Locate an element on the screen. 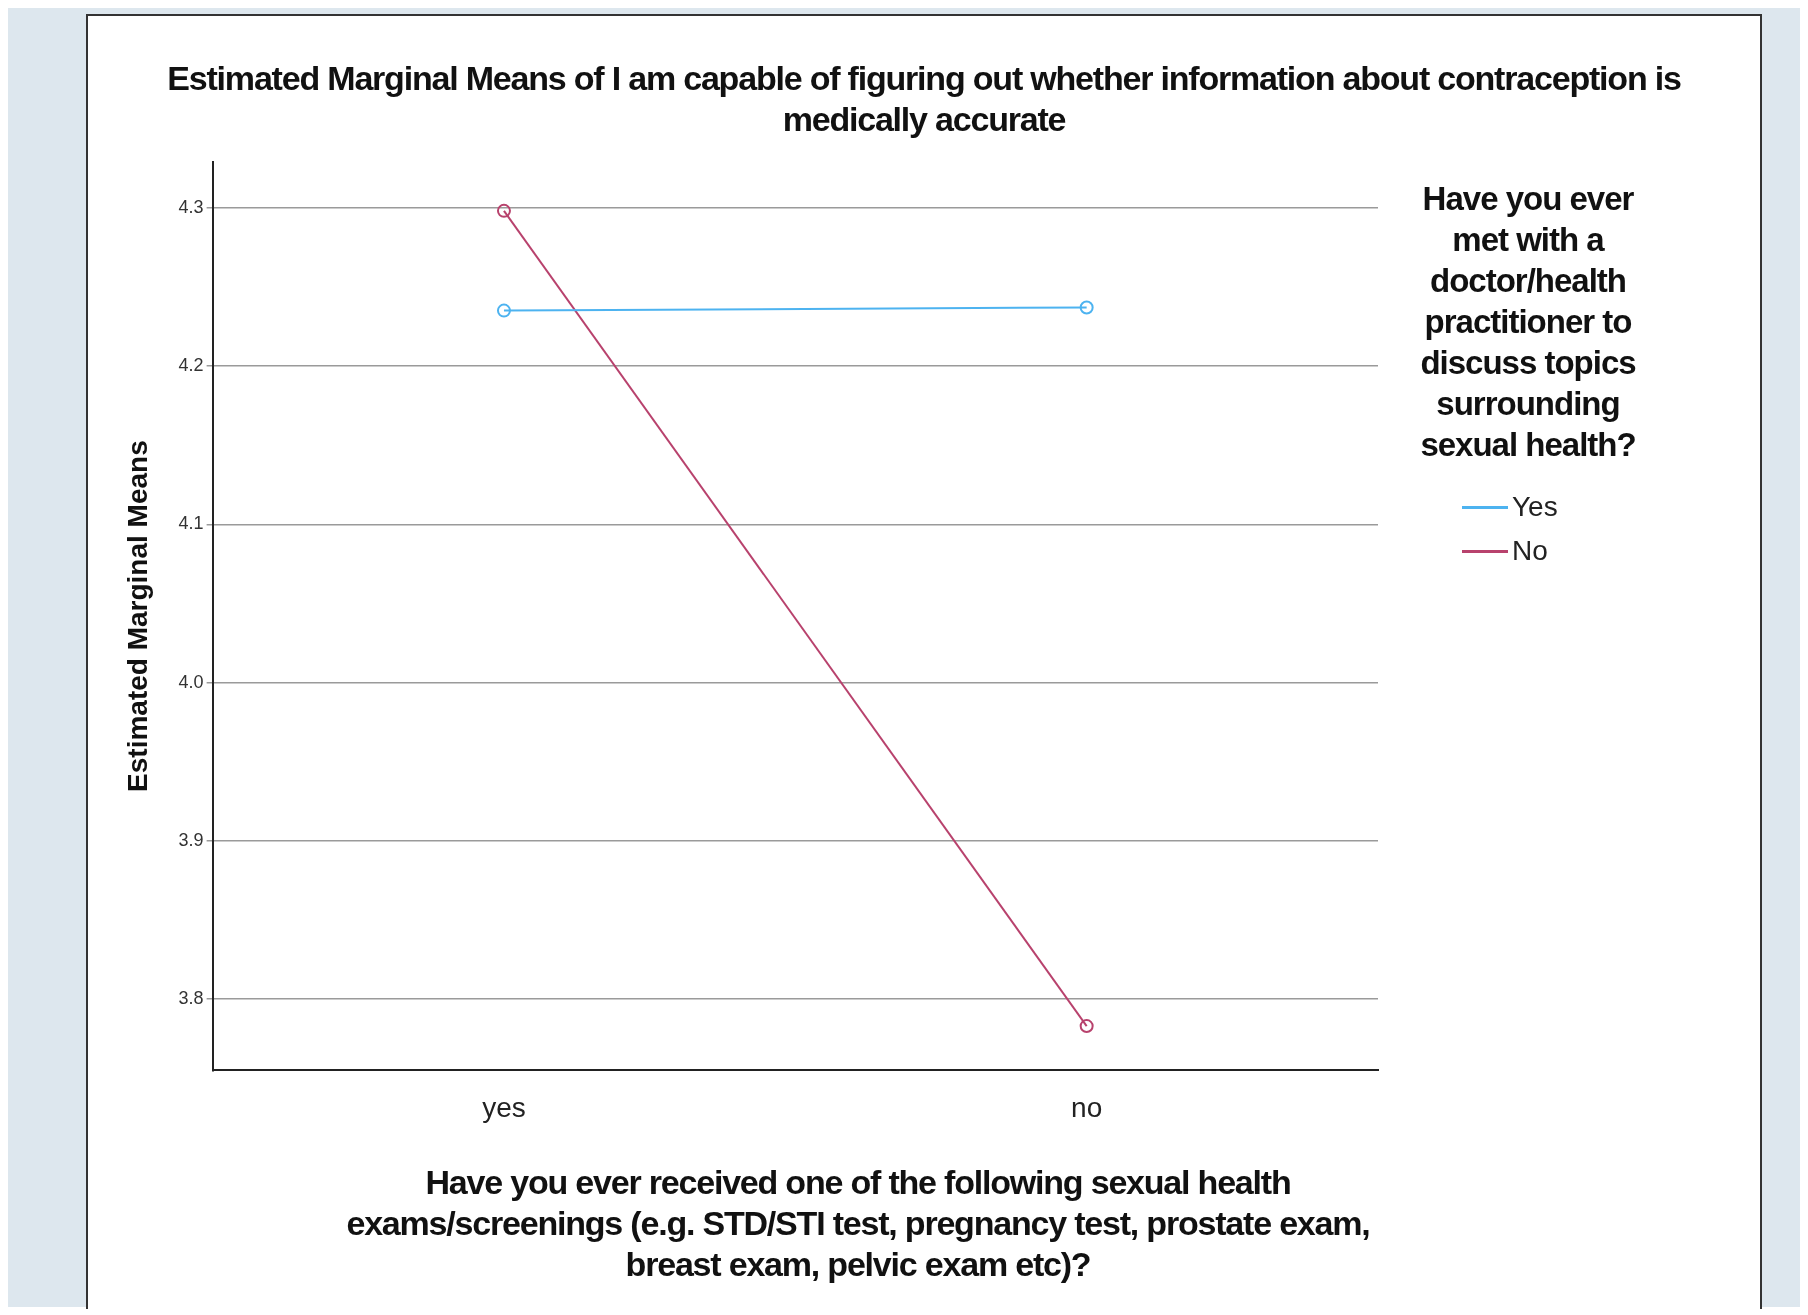  y-tick-label: 4.0 is located at coordinates (191, 681).